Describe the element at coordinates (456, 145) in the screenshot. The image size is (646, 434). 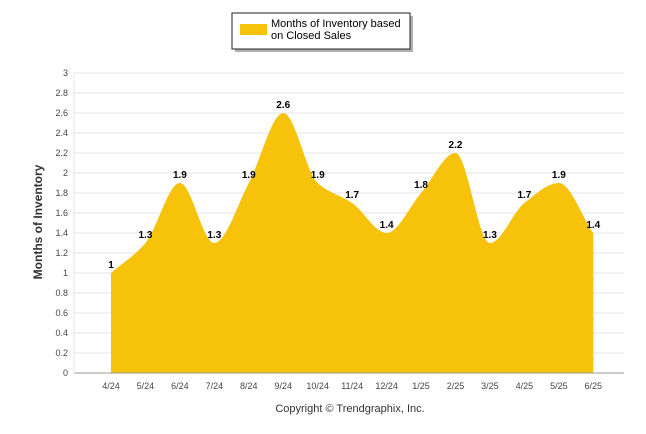
I see `data-label: 2.2` at that location.